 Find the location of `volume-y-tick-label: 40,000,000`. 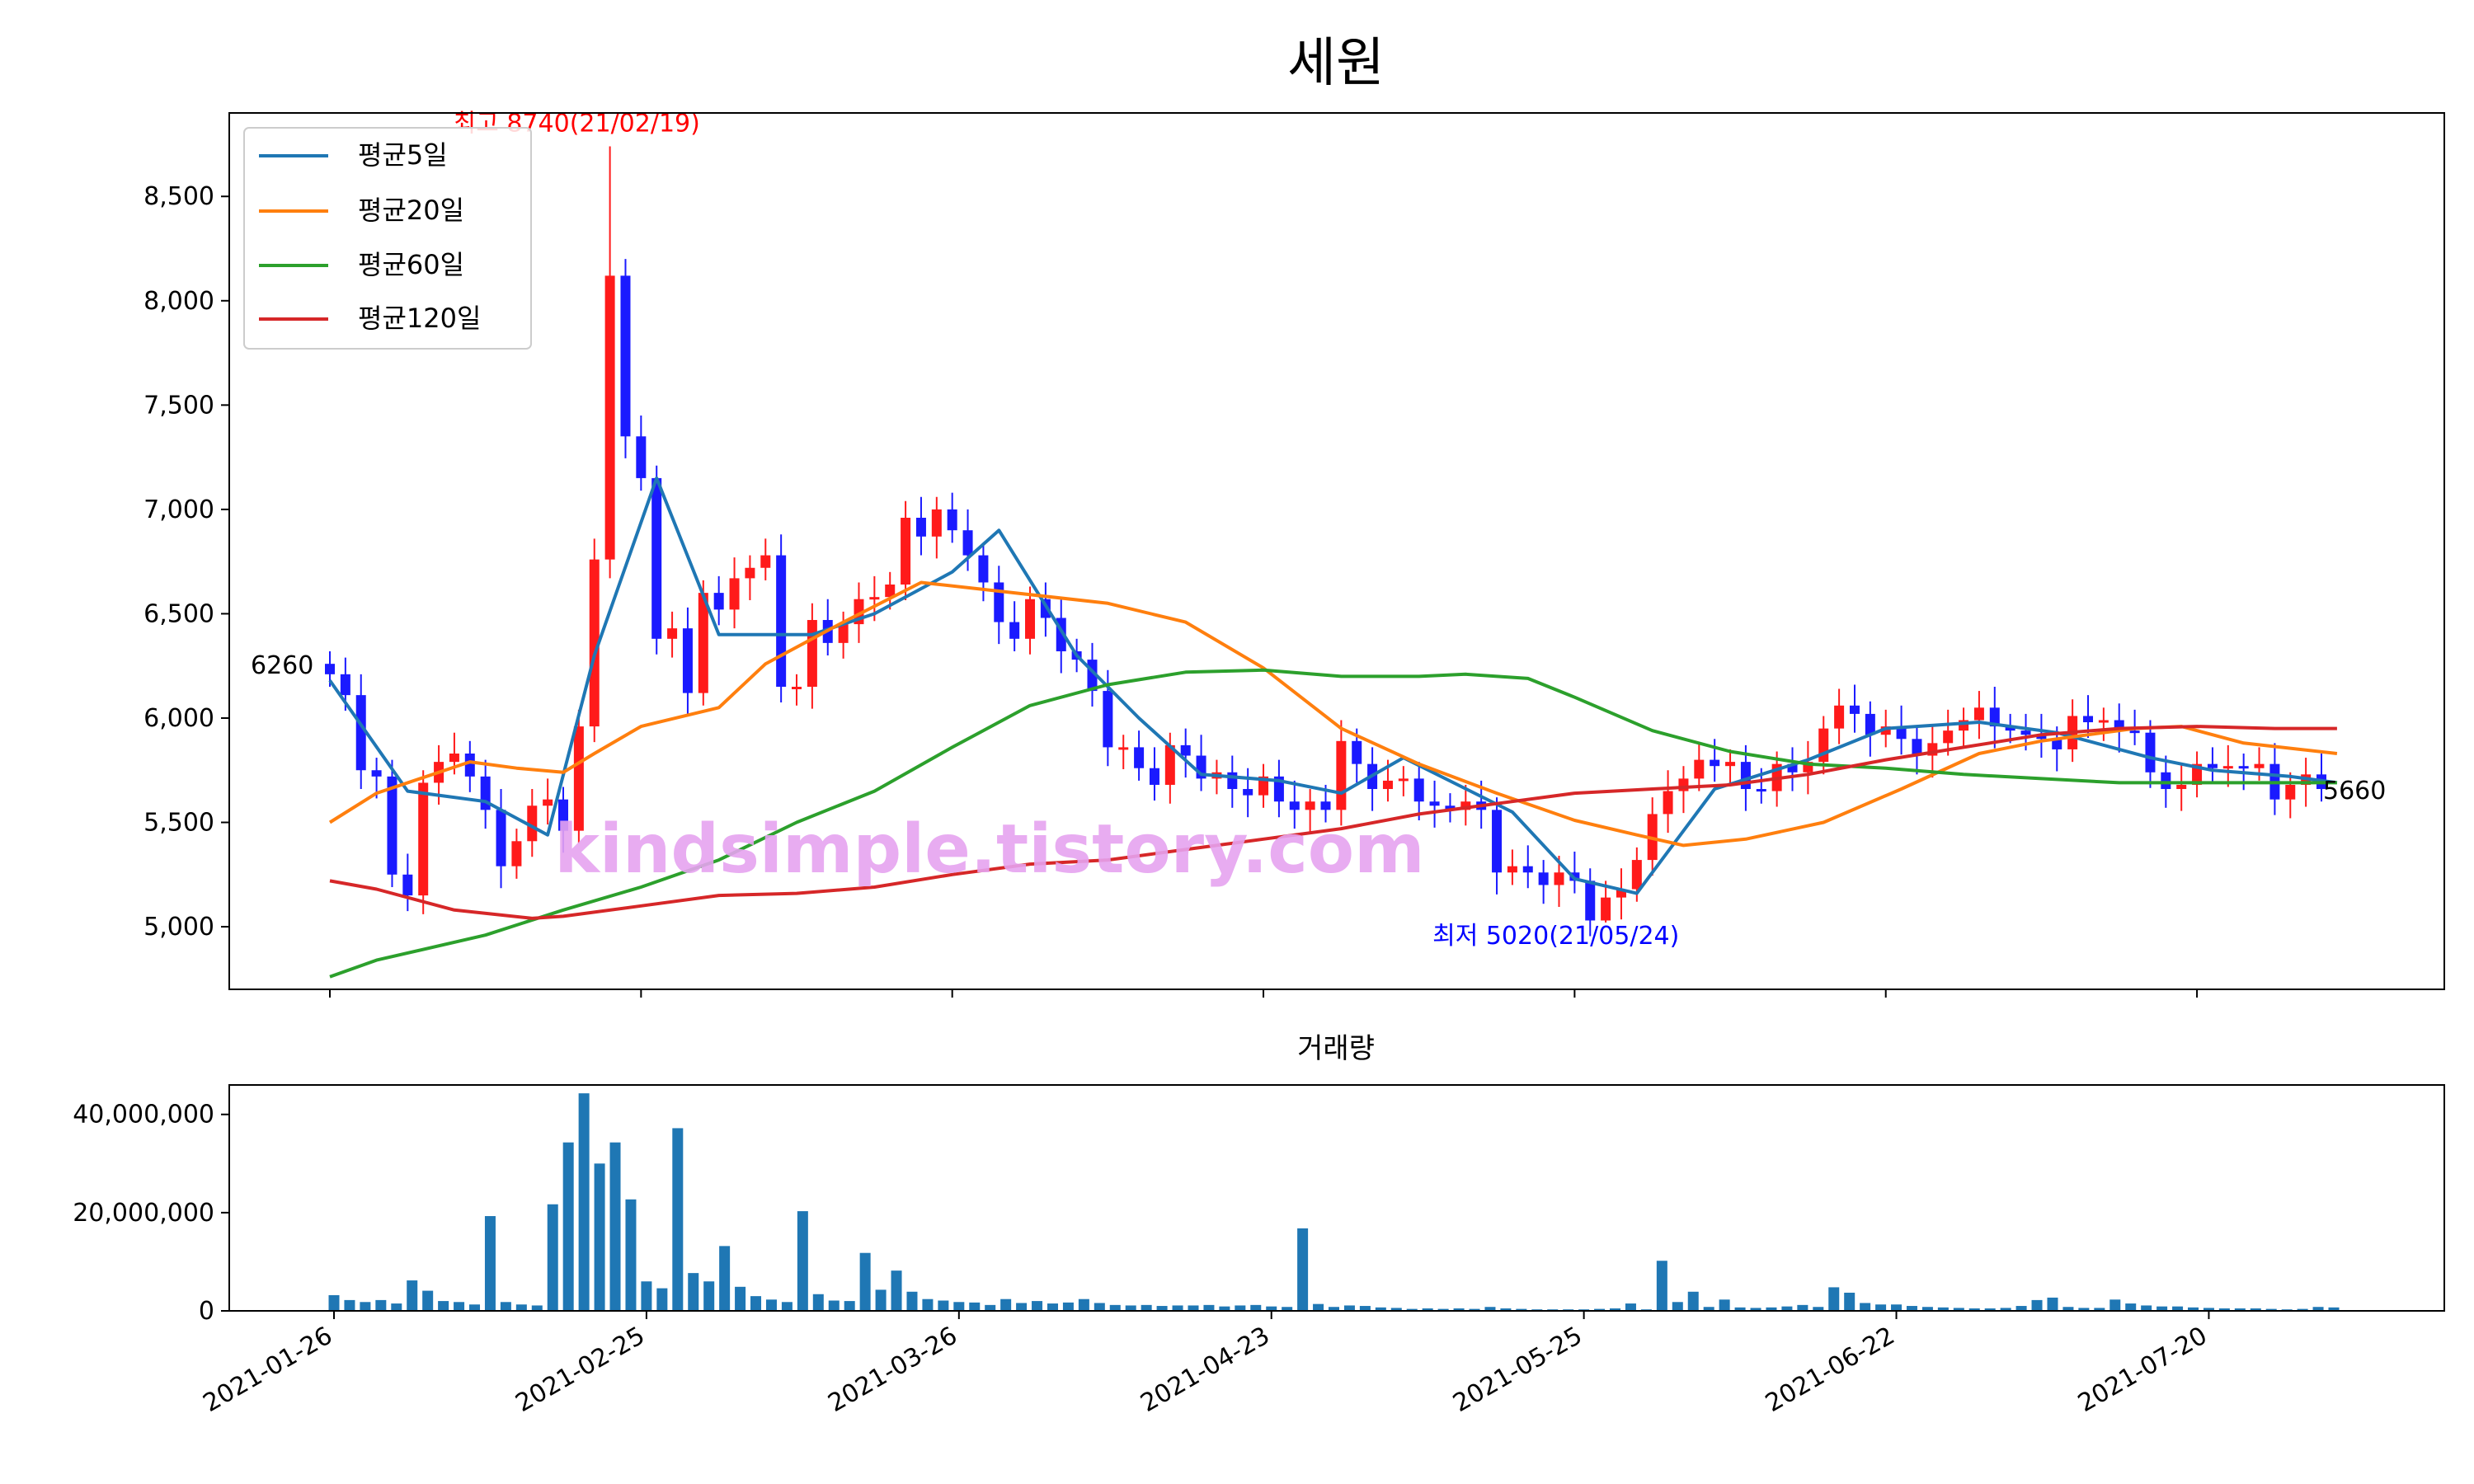

volume-y-tick-label: 40,000,000 is located at coordinates (143, 1115).